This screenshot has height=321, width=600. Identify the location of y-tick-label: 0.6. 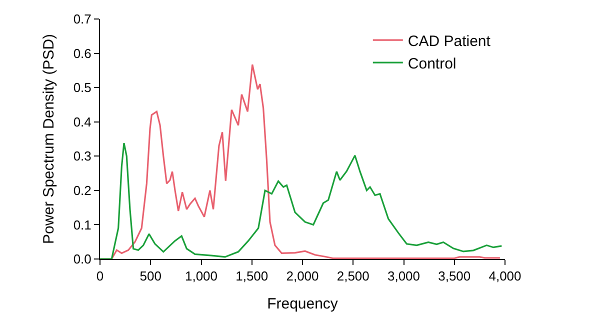
(82, 53).